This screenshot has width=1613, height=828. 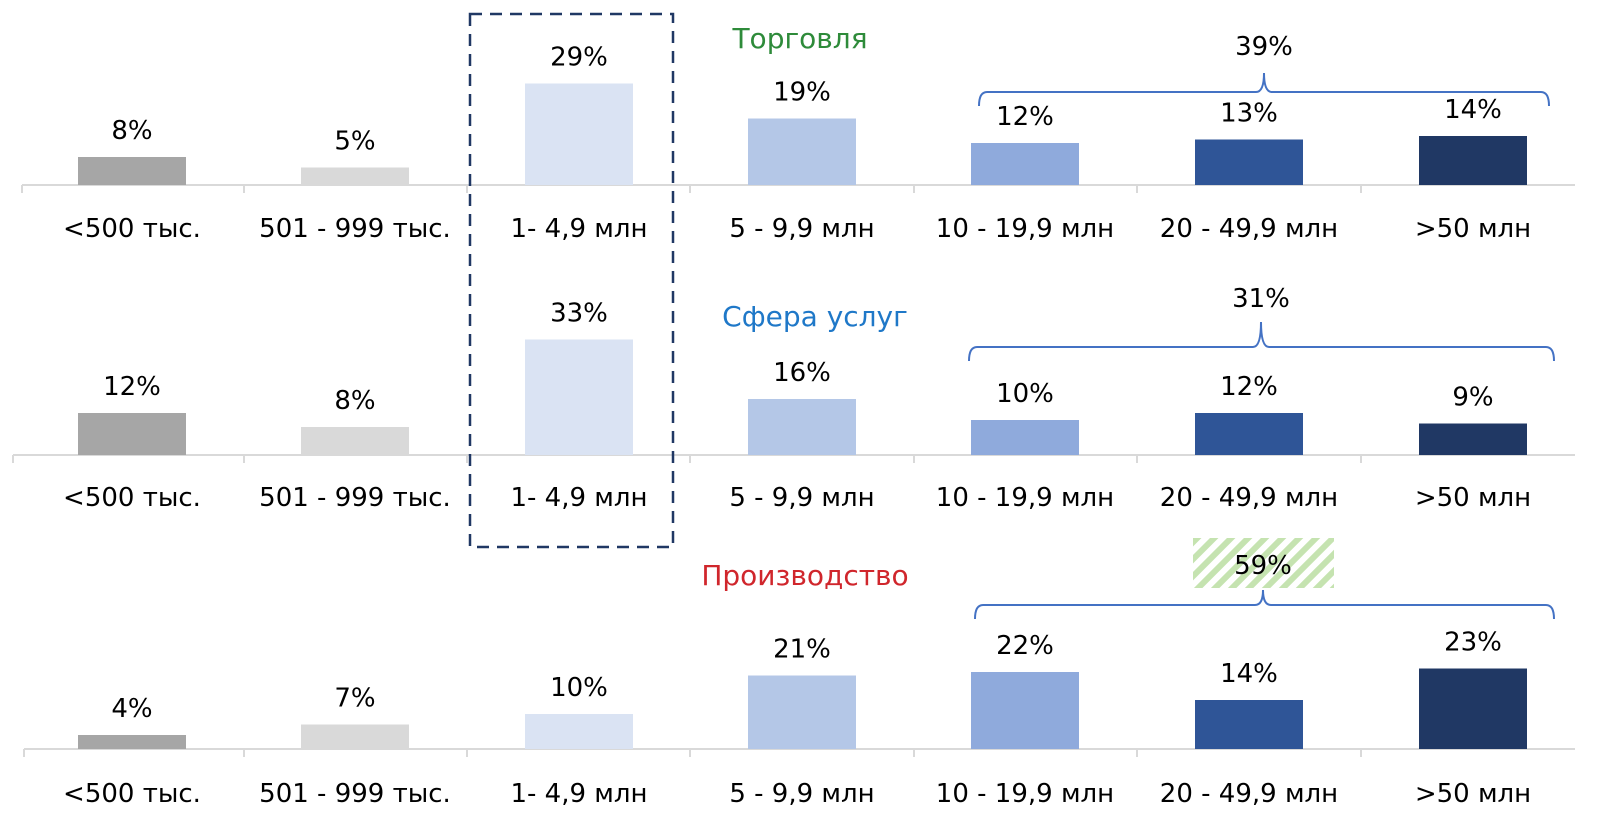 What do you see at coordinates (1261, 299) in the screenshot?
I see `bracket-total-label: 31%` at bounding box center [1261, 299].